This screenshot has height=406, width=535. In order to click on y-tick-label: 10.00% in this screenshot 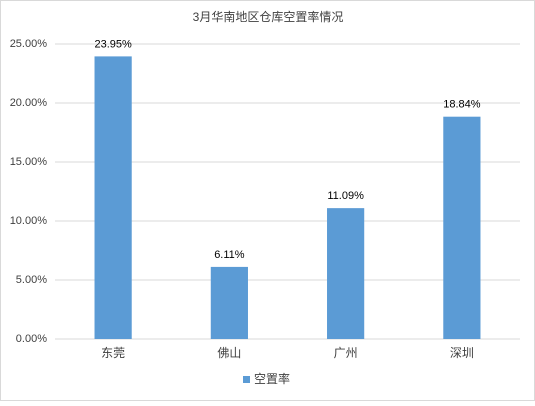, I will do `click(29, 221)`.